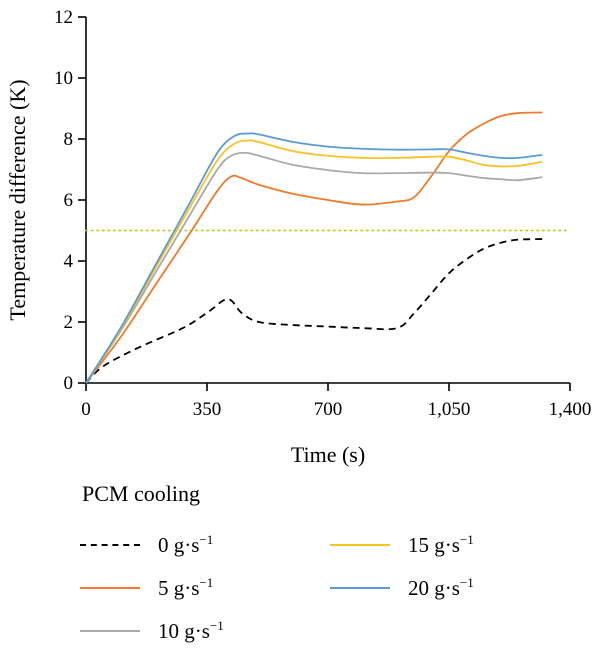 The image size is (600, 648). I want to click on x-tick-label: 1,400, so click(570, 409).